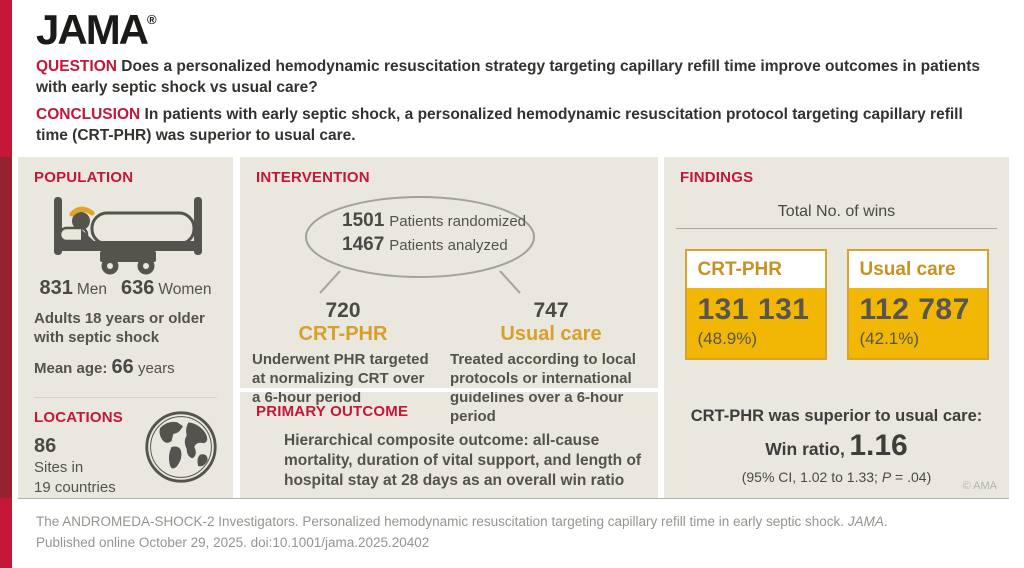 The width and height of the screenshot is (1024, 568). Describe the element at coordinates (363, 220) in the screenshot. I see `randomized-count: 1501` at that location.